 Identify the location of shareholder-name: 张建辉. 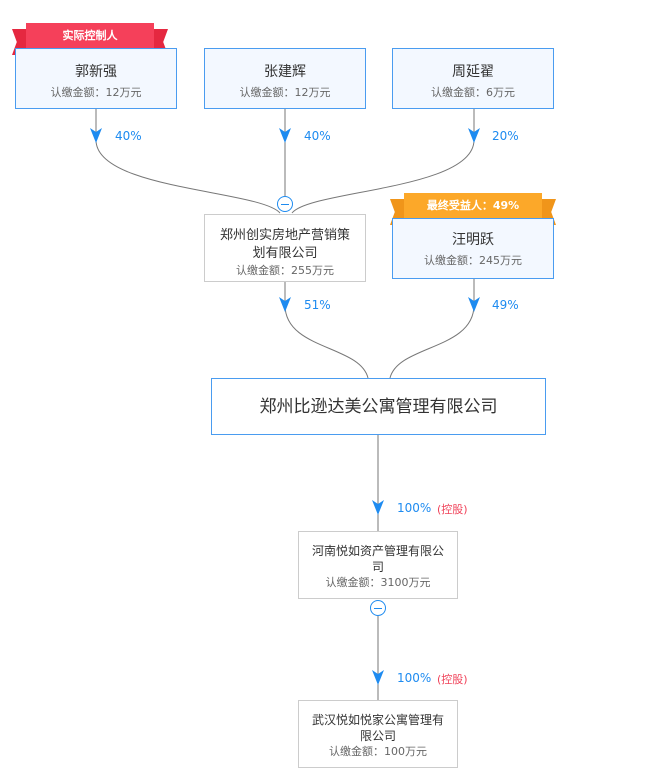
(285, 72).